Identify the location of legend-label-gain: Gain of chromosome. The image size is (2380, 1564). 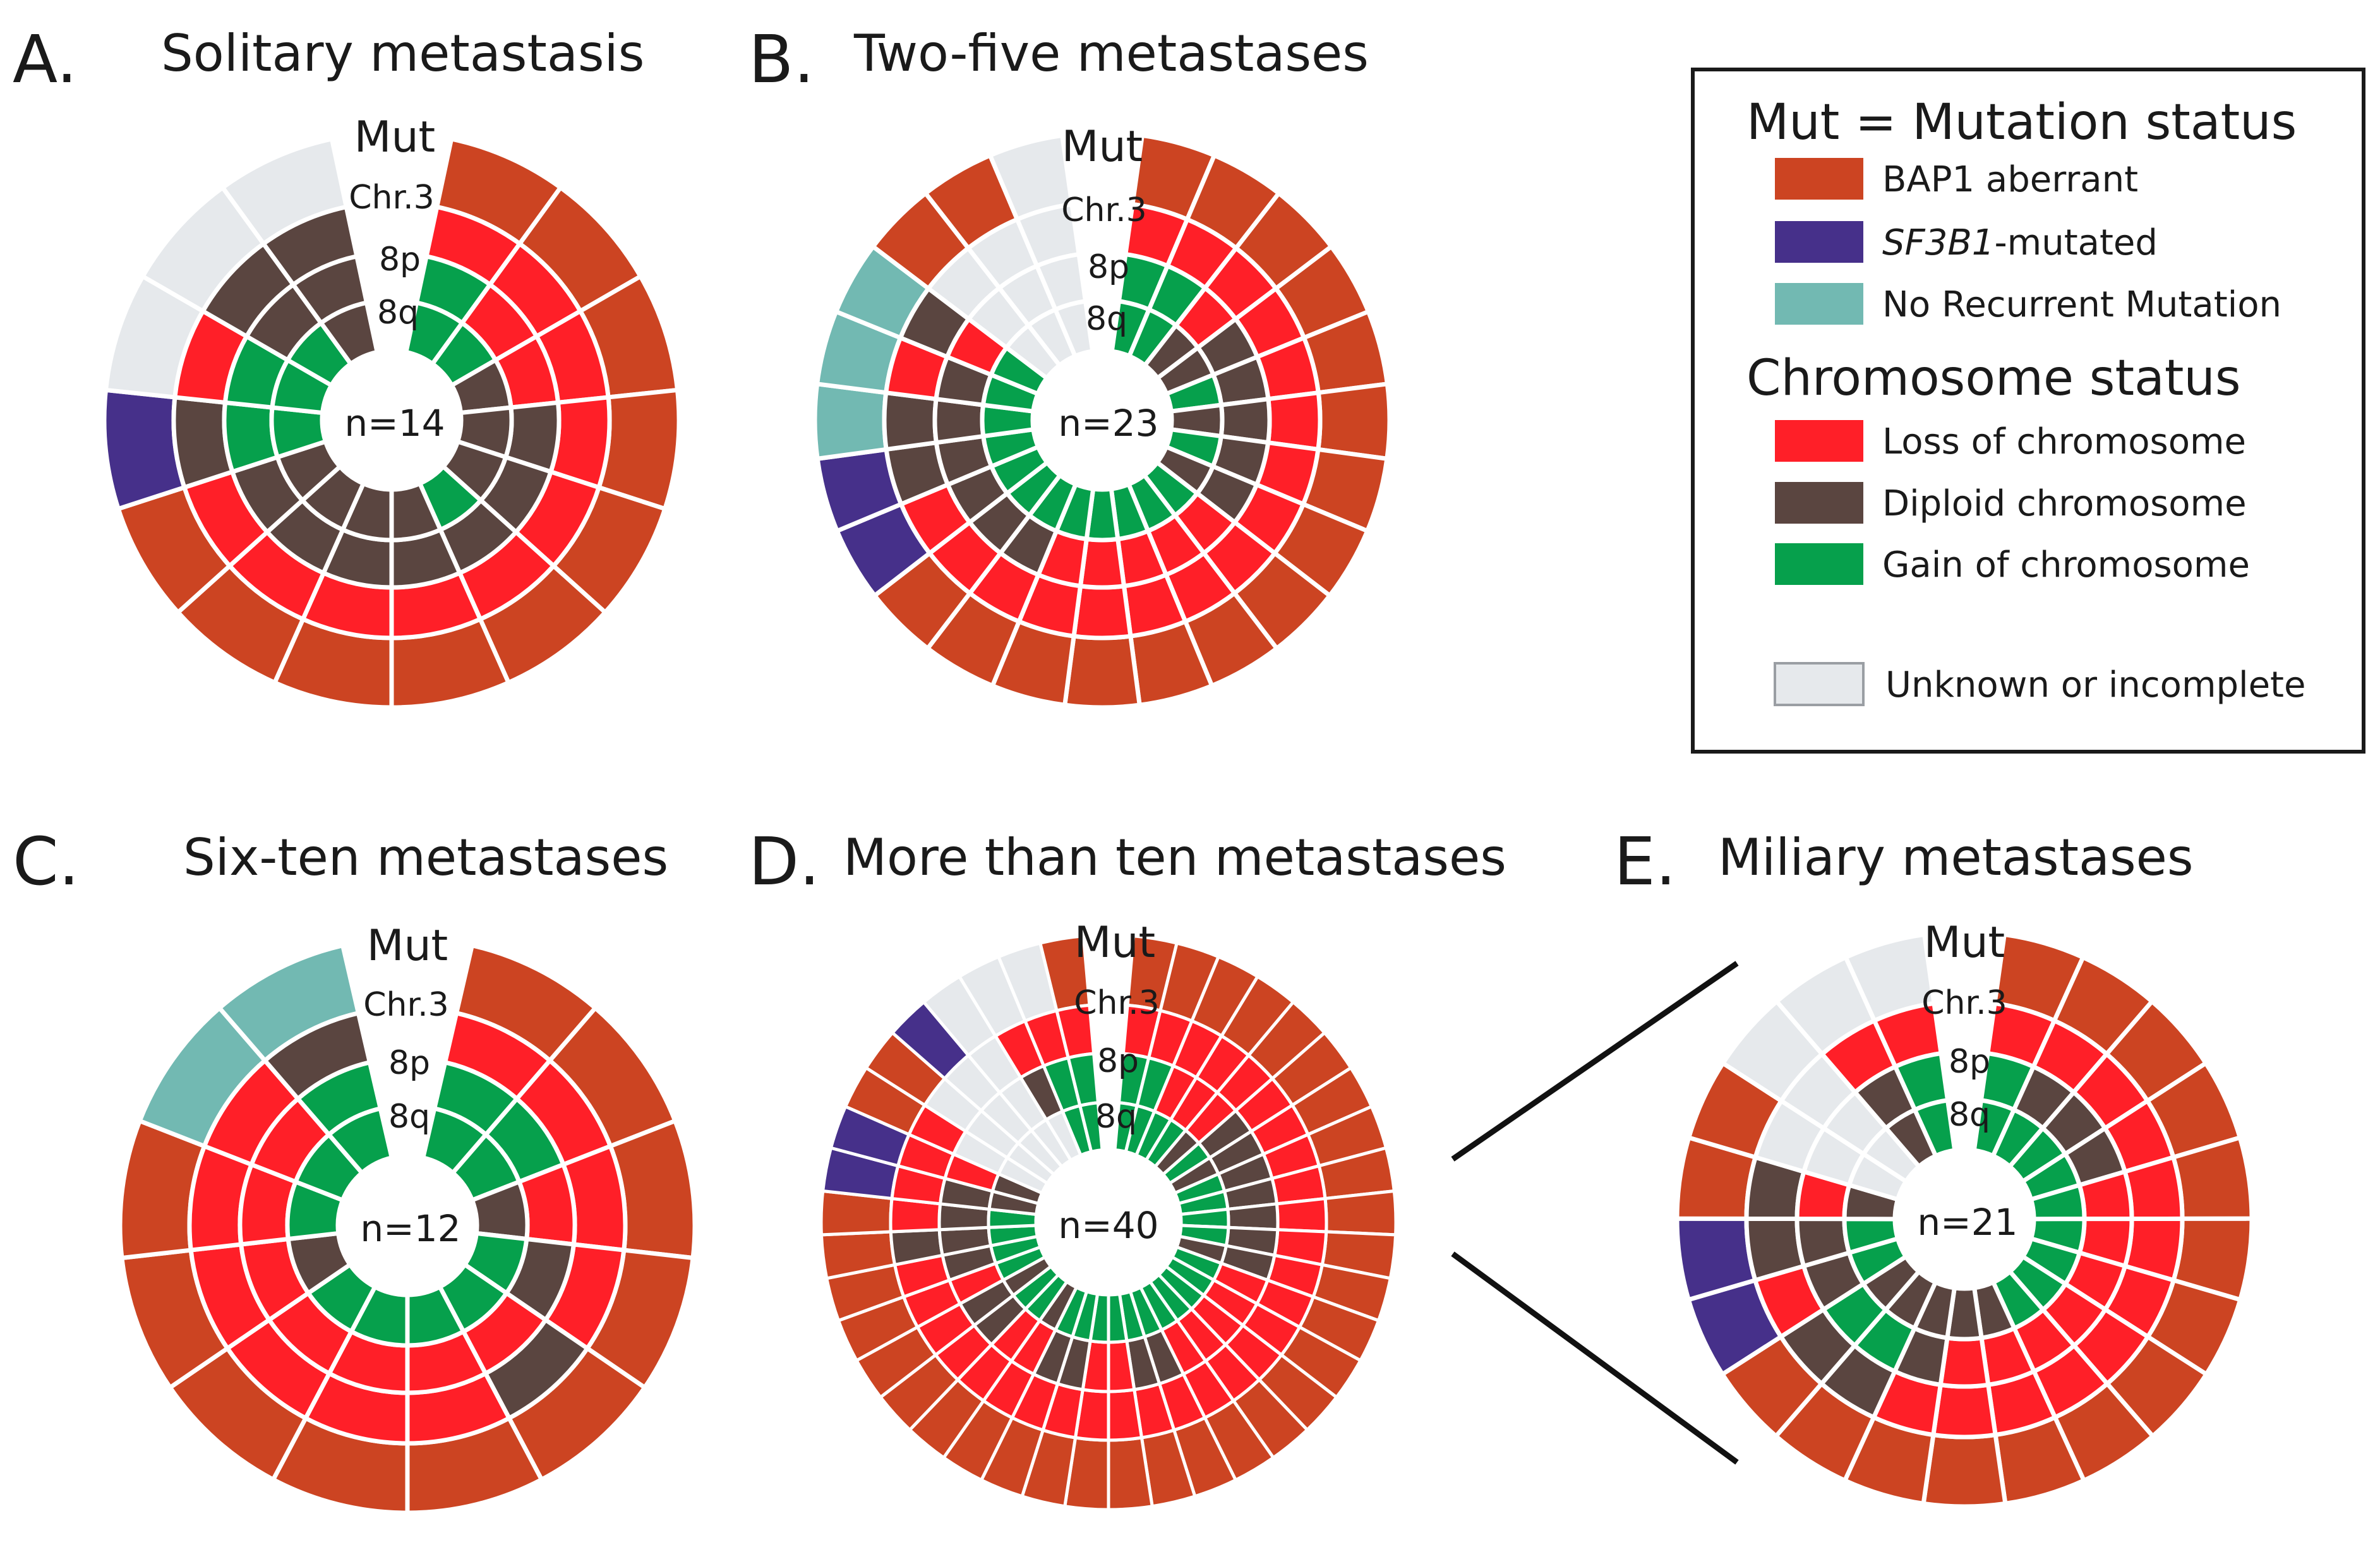
(2066, 565).